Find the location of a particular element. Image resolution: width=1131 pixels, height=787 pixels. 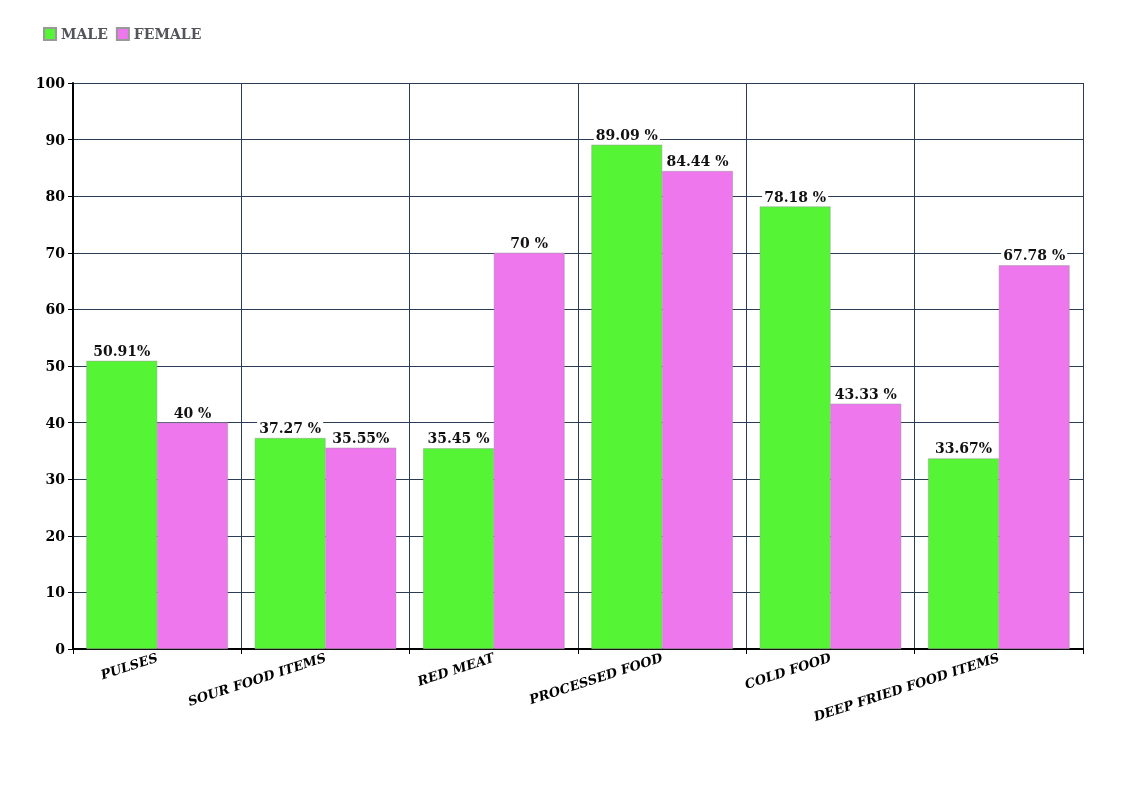

y-tick-label: 50 is located at coordinates (55, 366).